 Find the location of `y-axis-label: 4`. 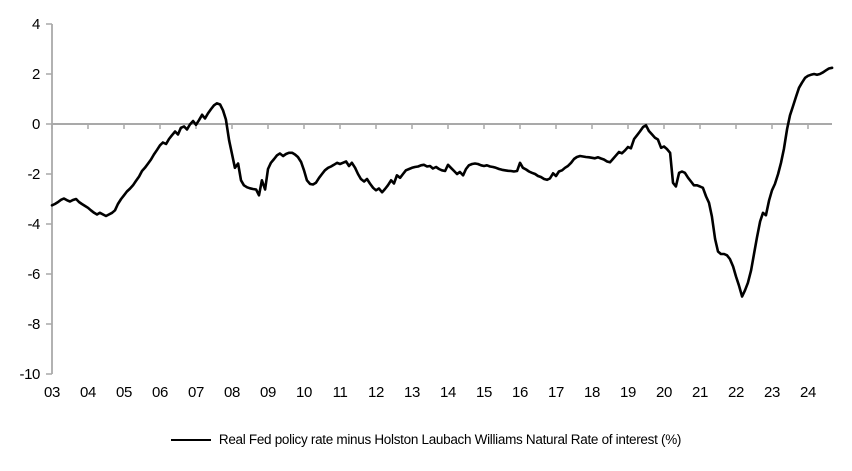

y-axis-label: 4 is located at coordinates (36, 24).